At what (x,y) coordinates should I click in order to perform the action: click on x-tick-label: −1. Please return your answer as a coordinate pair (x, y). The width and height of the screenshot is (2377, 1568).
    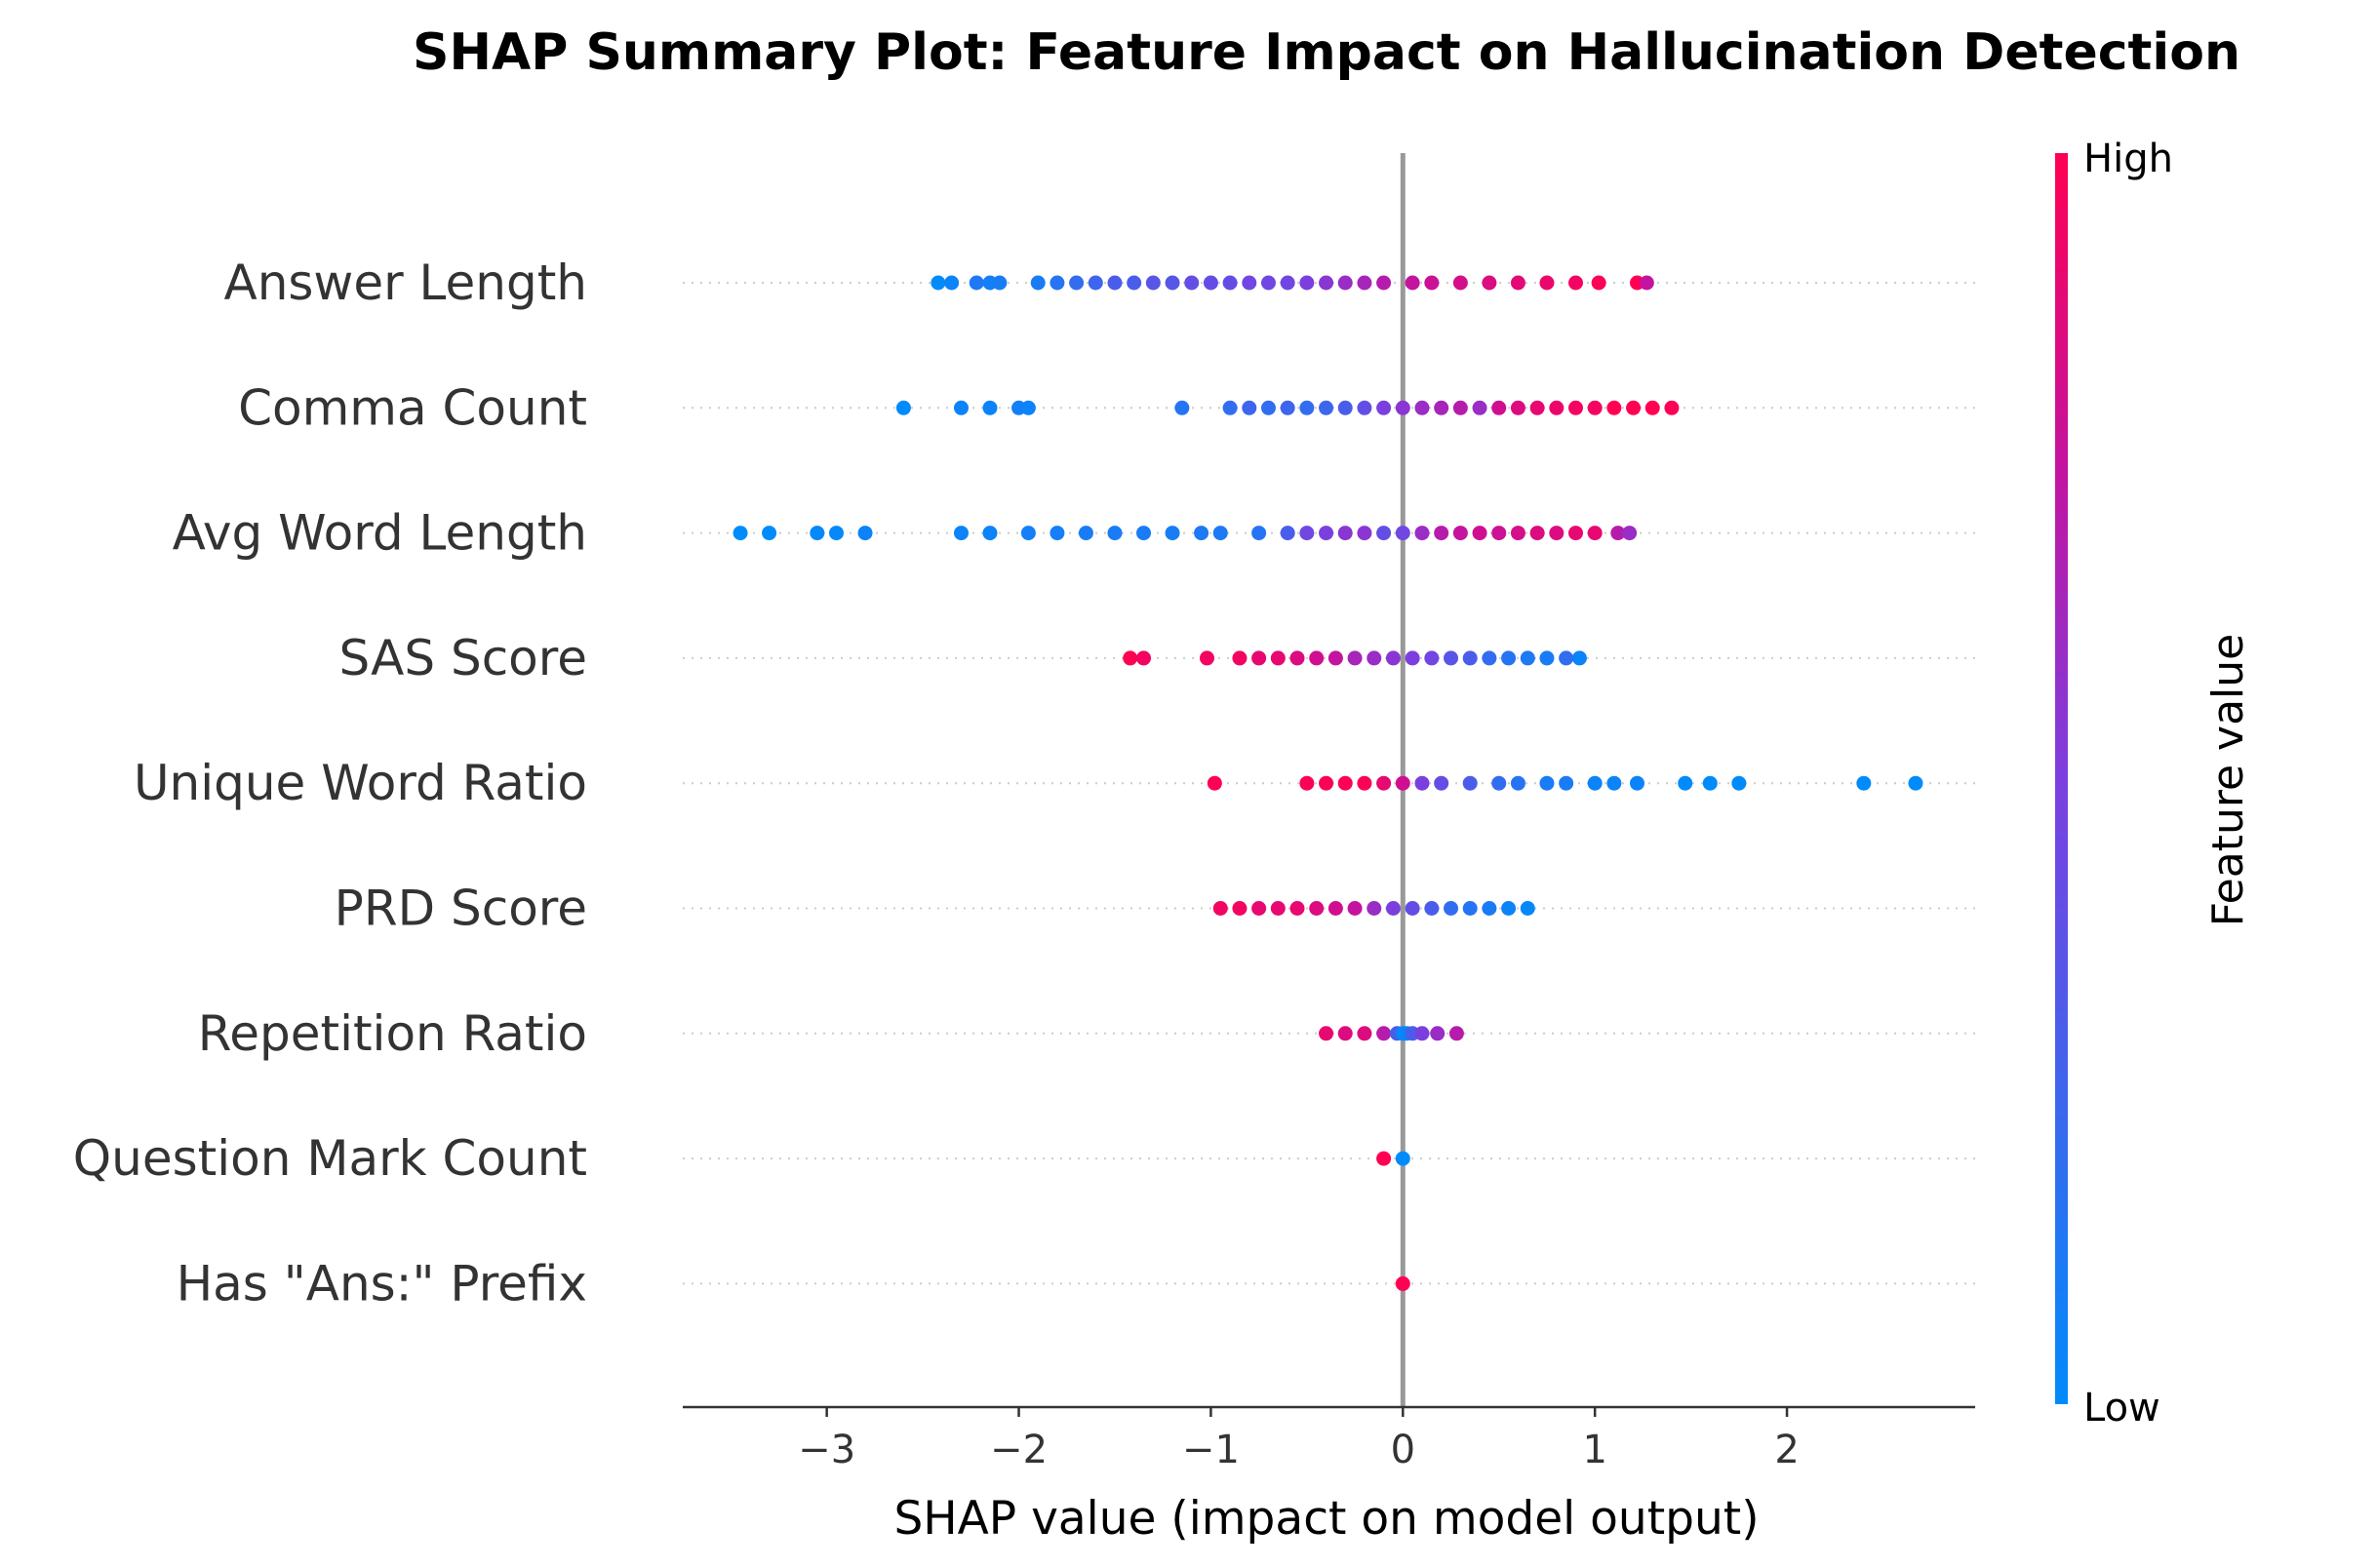
    Looking at the image, I should click on (1211, 1450).